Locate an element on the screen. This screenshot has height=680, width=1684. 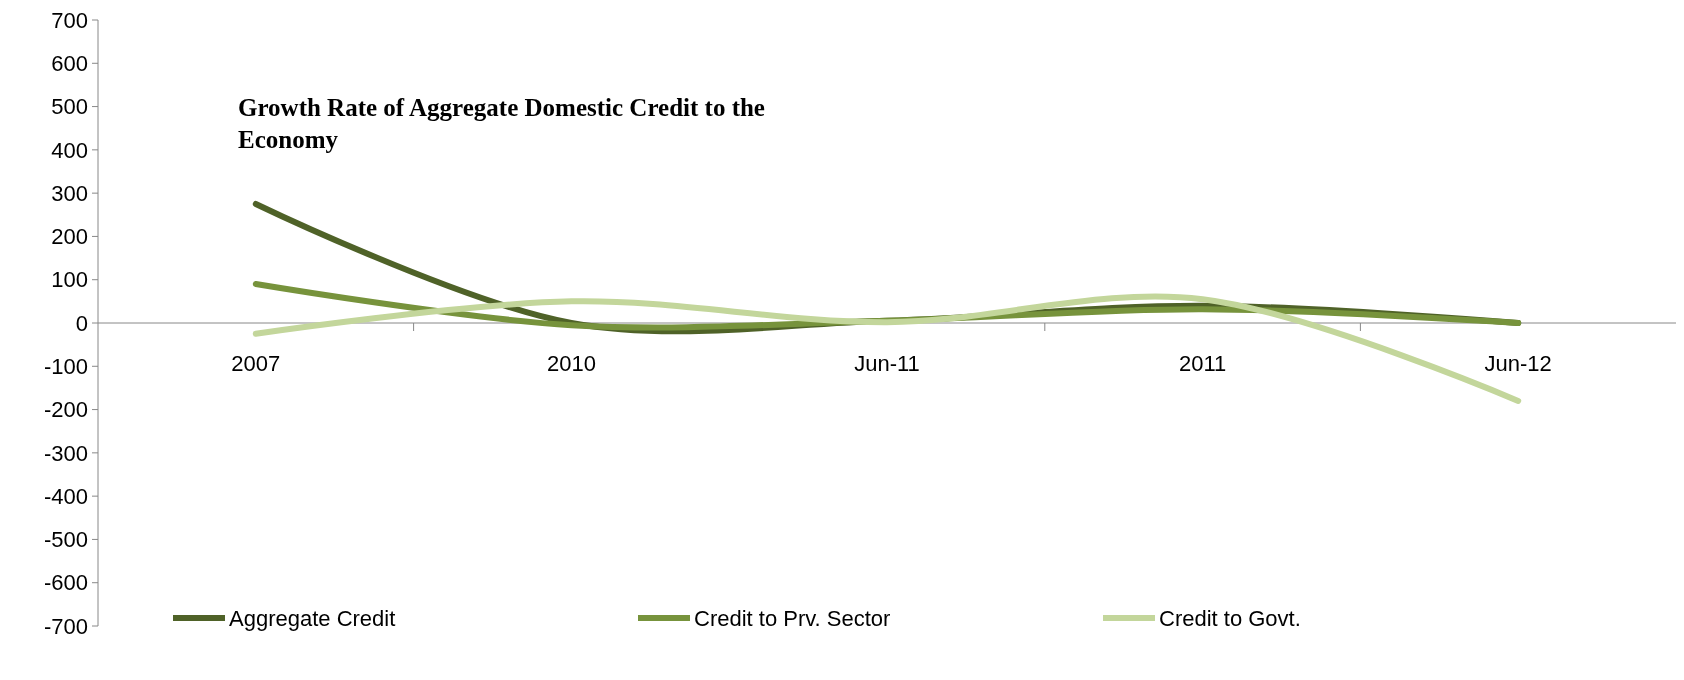
y-tick-label: -200 is located at coordinates (65, 410).